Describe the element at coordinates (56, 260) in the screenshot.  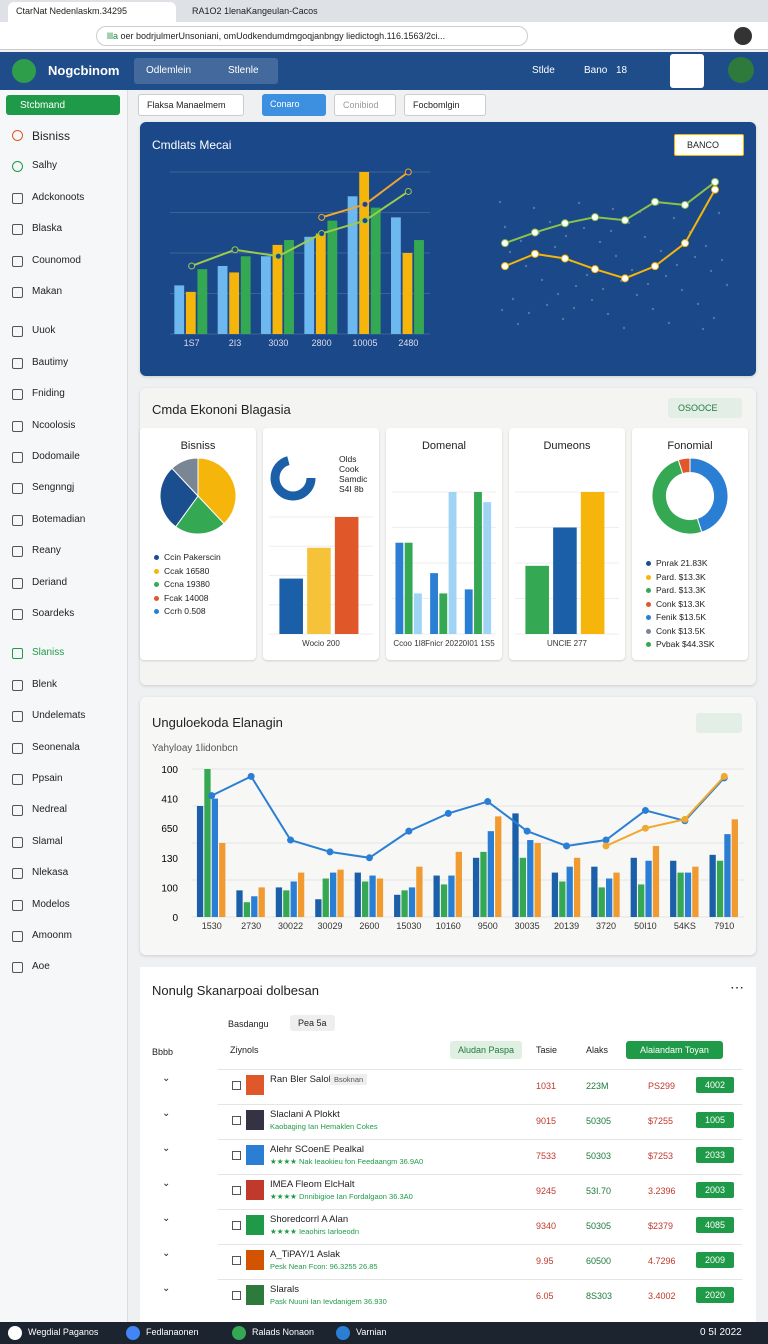
I see `sidebar-item: Counomod` at that location.